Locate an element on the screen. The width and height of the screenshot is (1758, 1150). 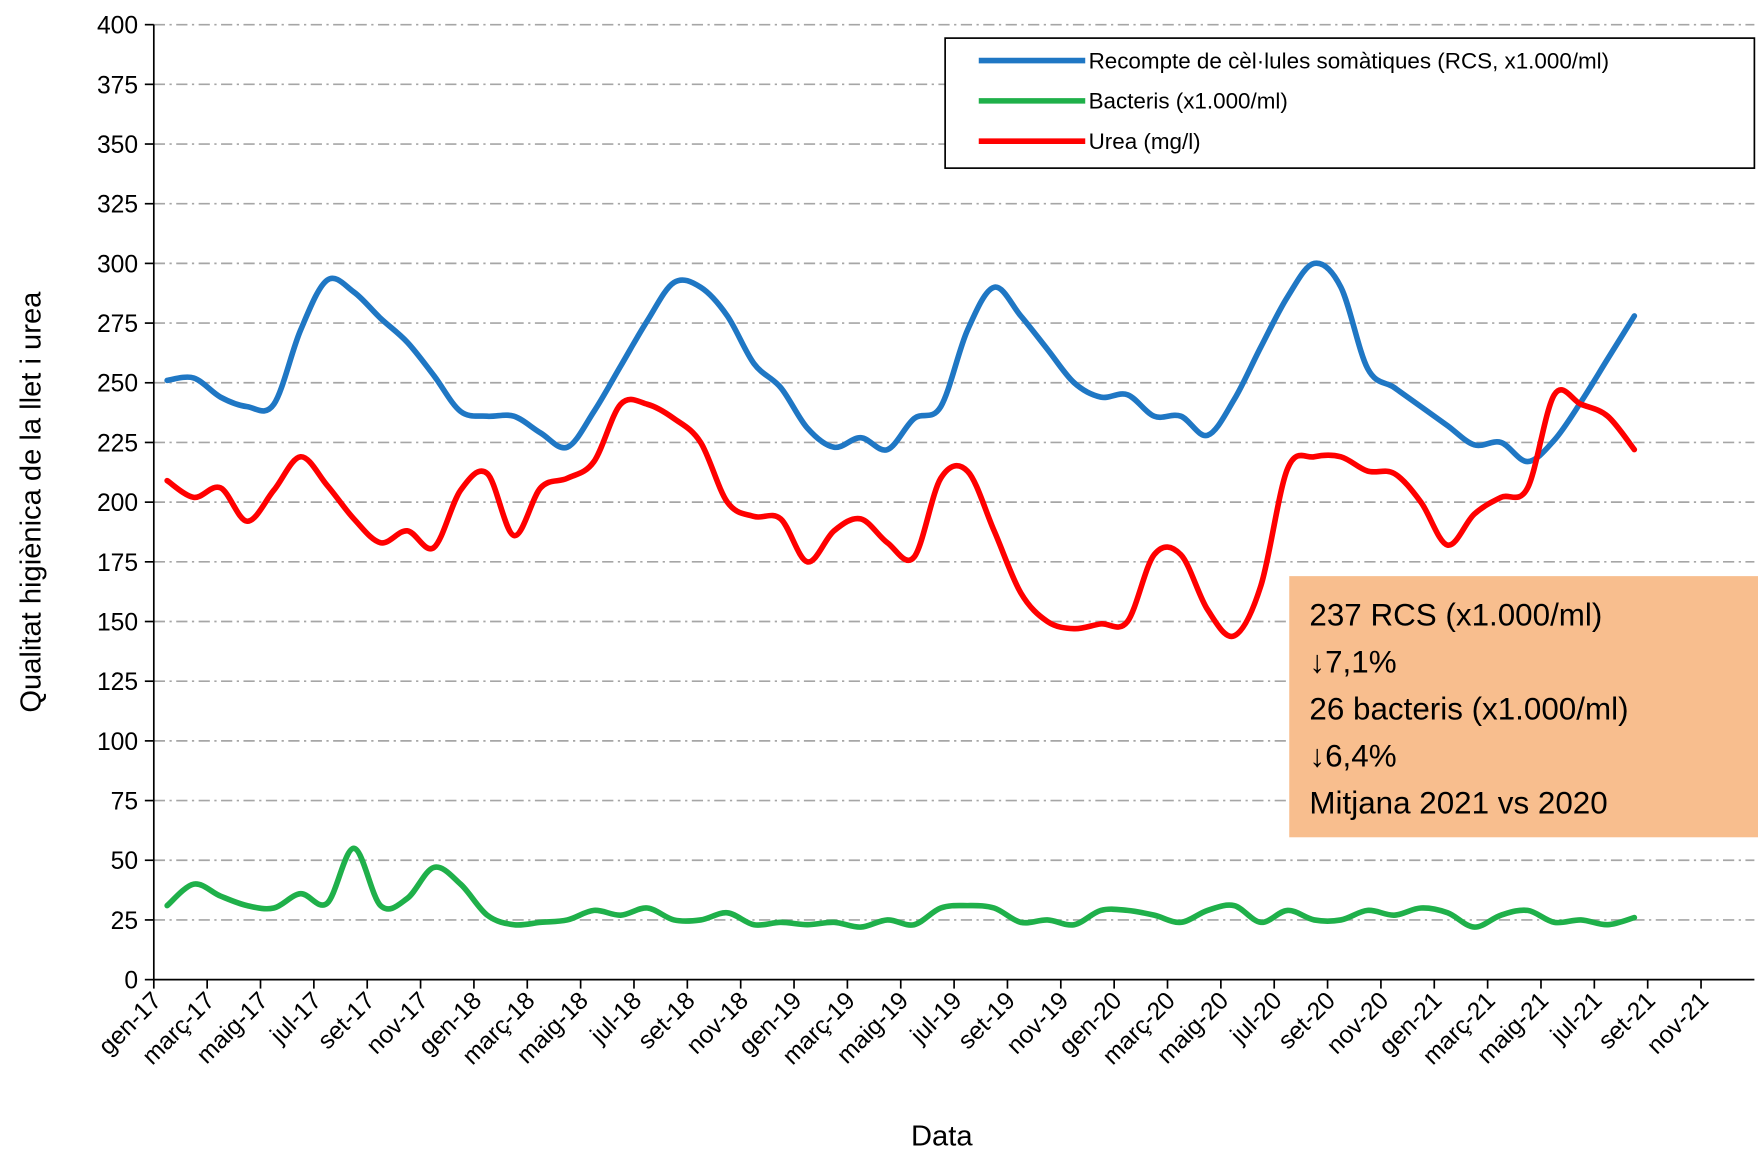
y-tick-label: 225 is located at coordinates (117, 443).